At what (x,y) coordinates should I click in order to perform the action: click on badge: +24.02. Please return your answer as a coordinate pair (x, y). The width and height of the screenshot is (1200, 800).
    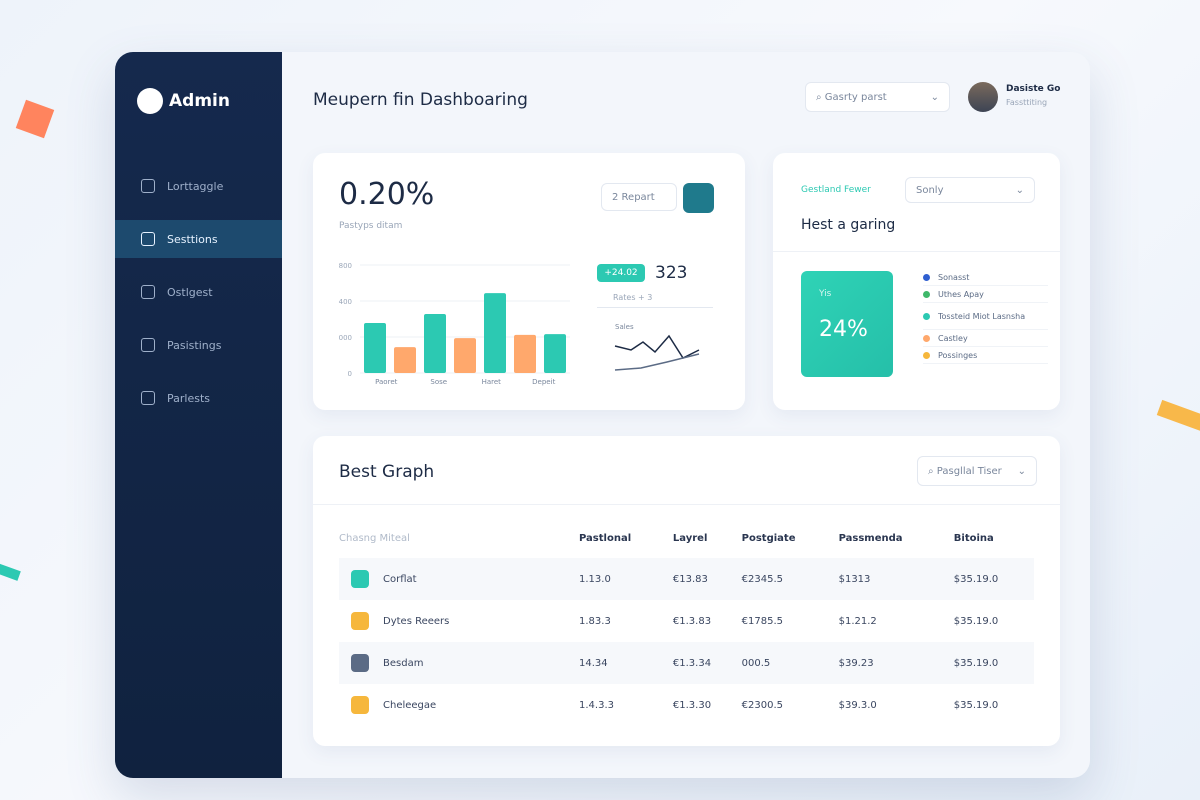
    Looking at the image, I should click on (621, 273).